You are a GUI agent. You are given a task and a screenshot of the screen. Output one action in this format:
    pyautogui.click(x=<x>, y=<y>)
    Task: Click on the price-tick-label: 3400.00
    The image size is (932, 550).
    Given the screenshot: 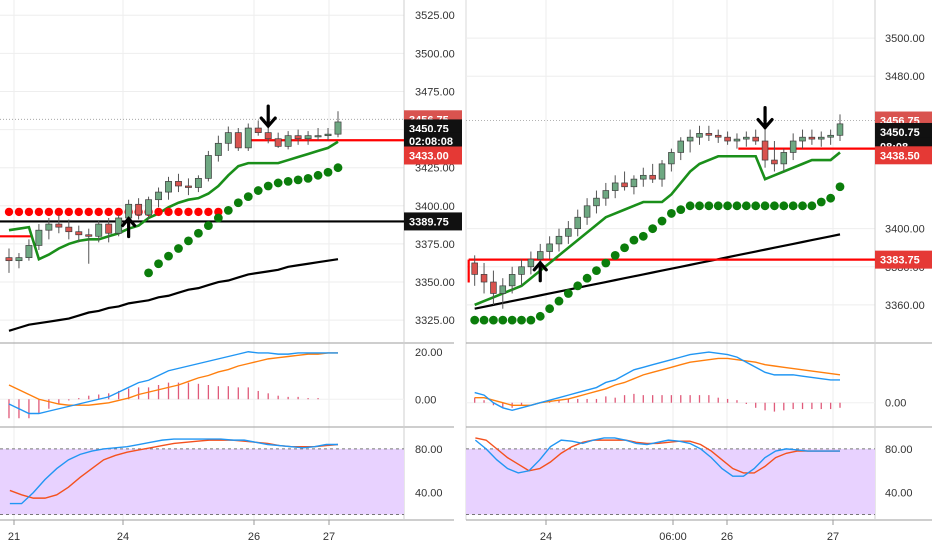 What is the action you would take?
    pyautogui.click(x=435, y=207)
    